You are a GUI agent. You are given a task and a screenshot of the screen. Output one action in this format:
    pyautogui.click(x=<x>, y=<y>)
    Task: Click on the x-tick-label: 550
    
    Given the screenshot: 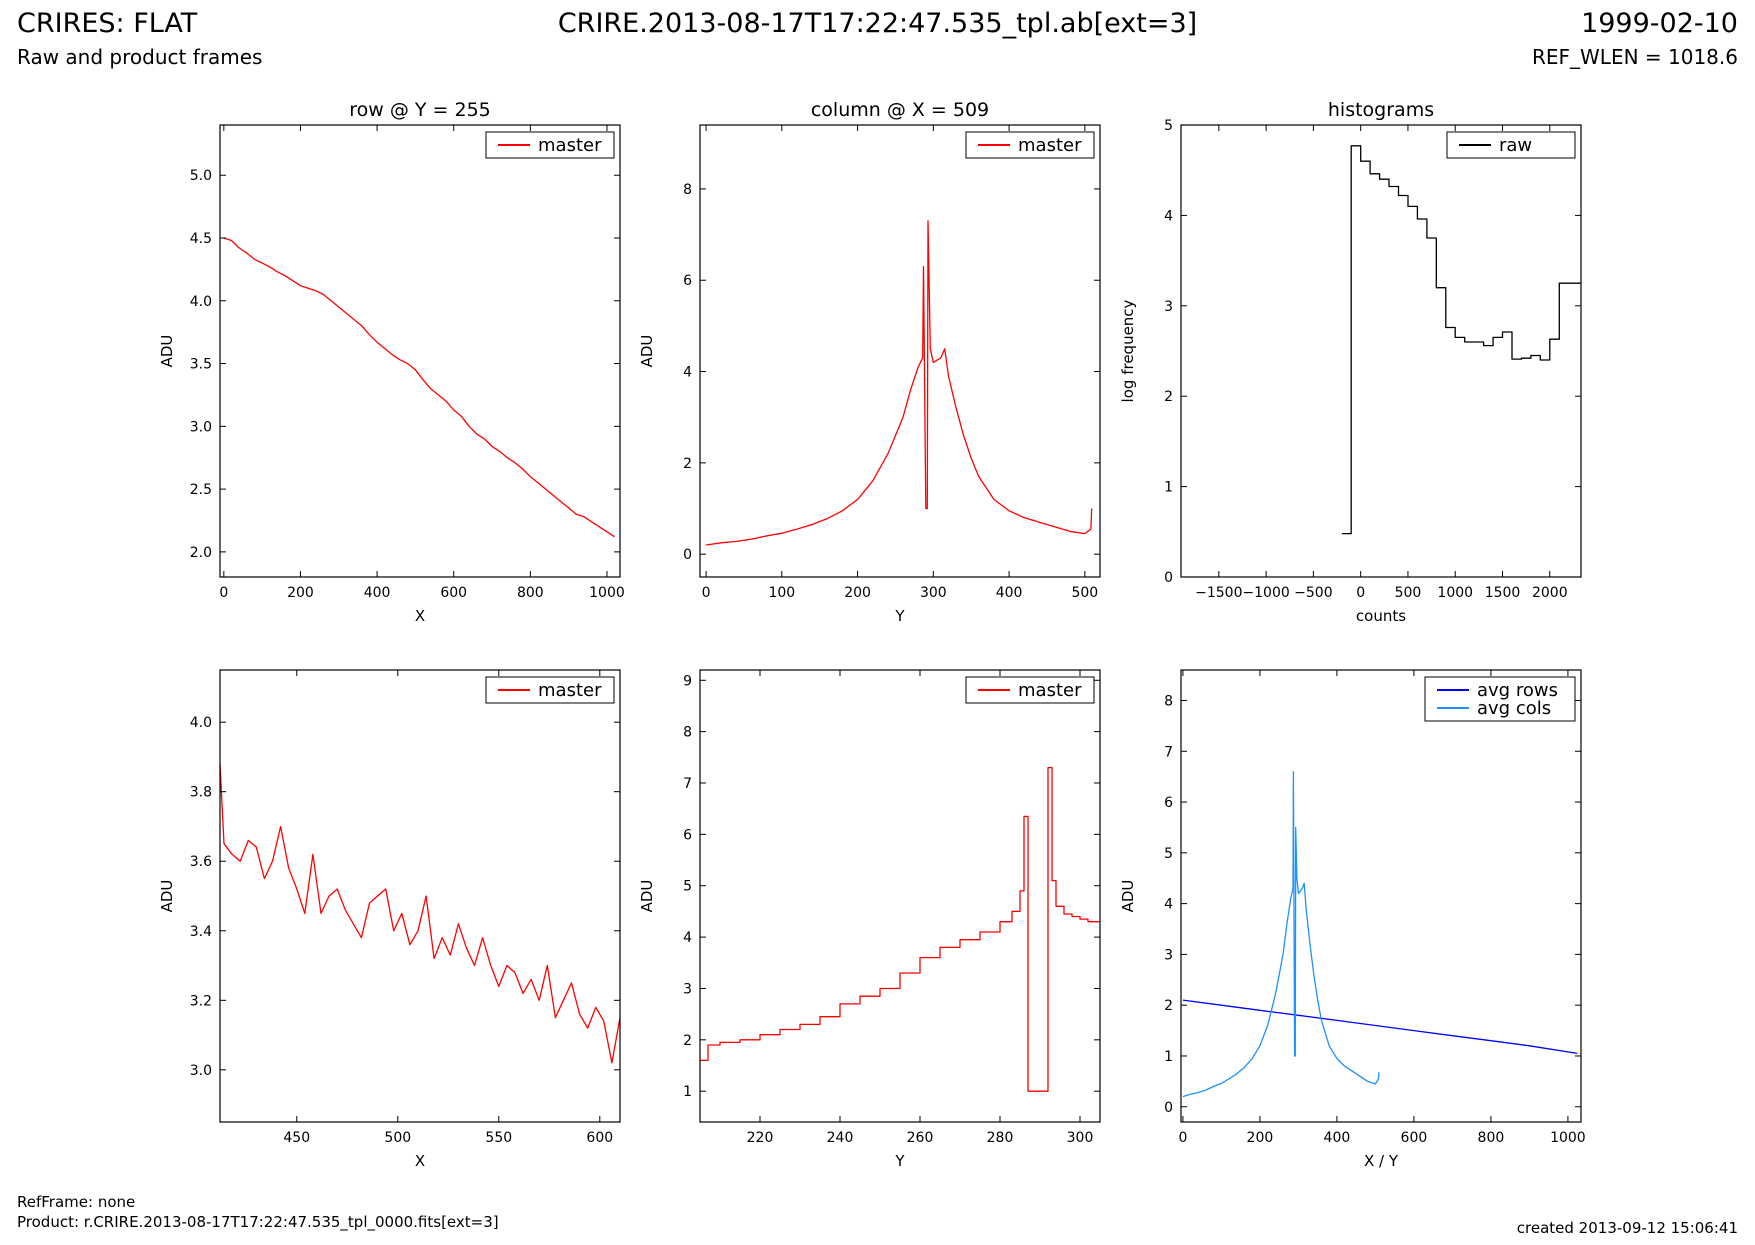 What is the action you would take?
    pyautogui.click(x=498, y=1138)
    